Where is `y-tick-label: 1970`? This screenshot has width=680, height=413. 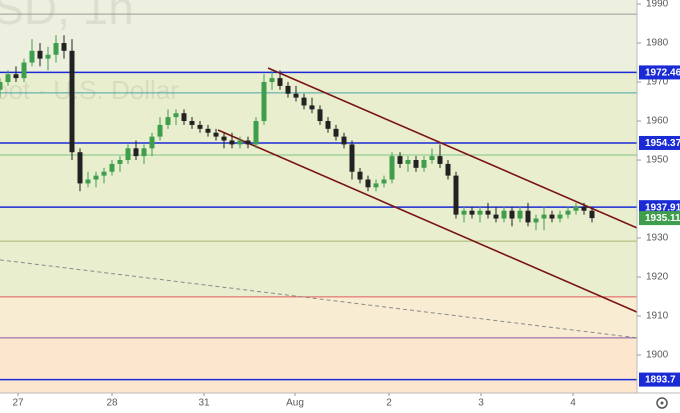 y-tick-label: 1970 is located at coordinates (657, 82).